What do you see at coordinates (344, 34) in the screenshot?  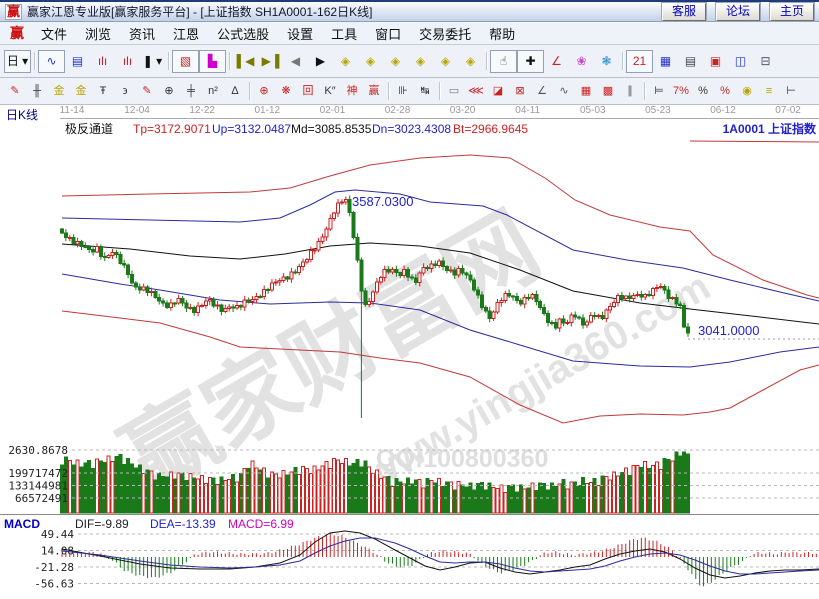 I see `menu-item-7: 工具` at bounding box center [344, 34].